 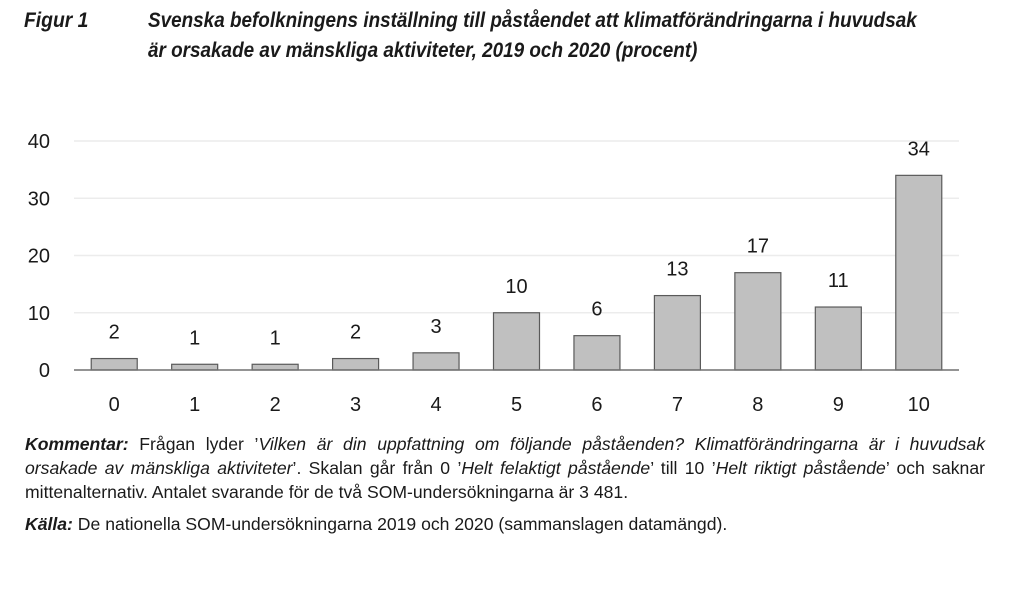 I want to click on comment-part: Helt riktigt påstående, so click(x=800, y=468).